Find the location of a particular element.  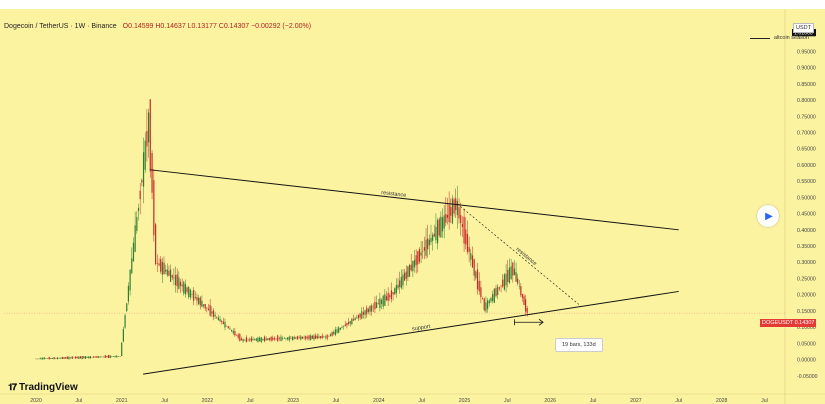

y-tick-label: 0.95000 is located at coordinates (806, 52).